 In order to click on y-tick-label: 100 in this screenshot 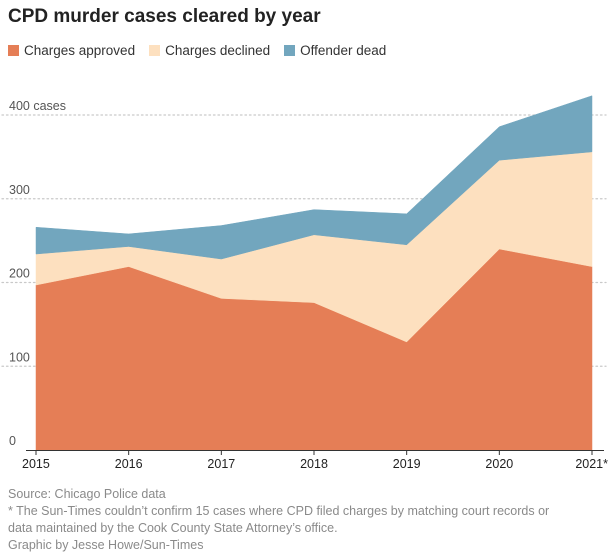, I will do `click(19, 357)`.